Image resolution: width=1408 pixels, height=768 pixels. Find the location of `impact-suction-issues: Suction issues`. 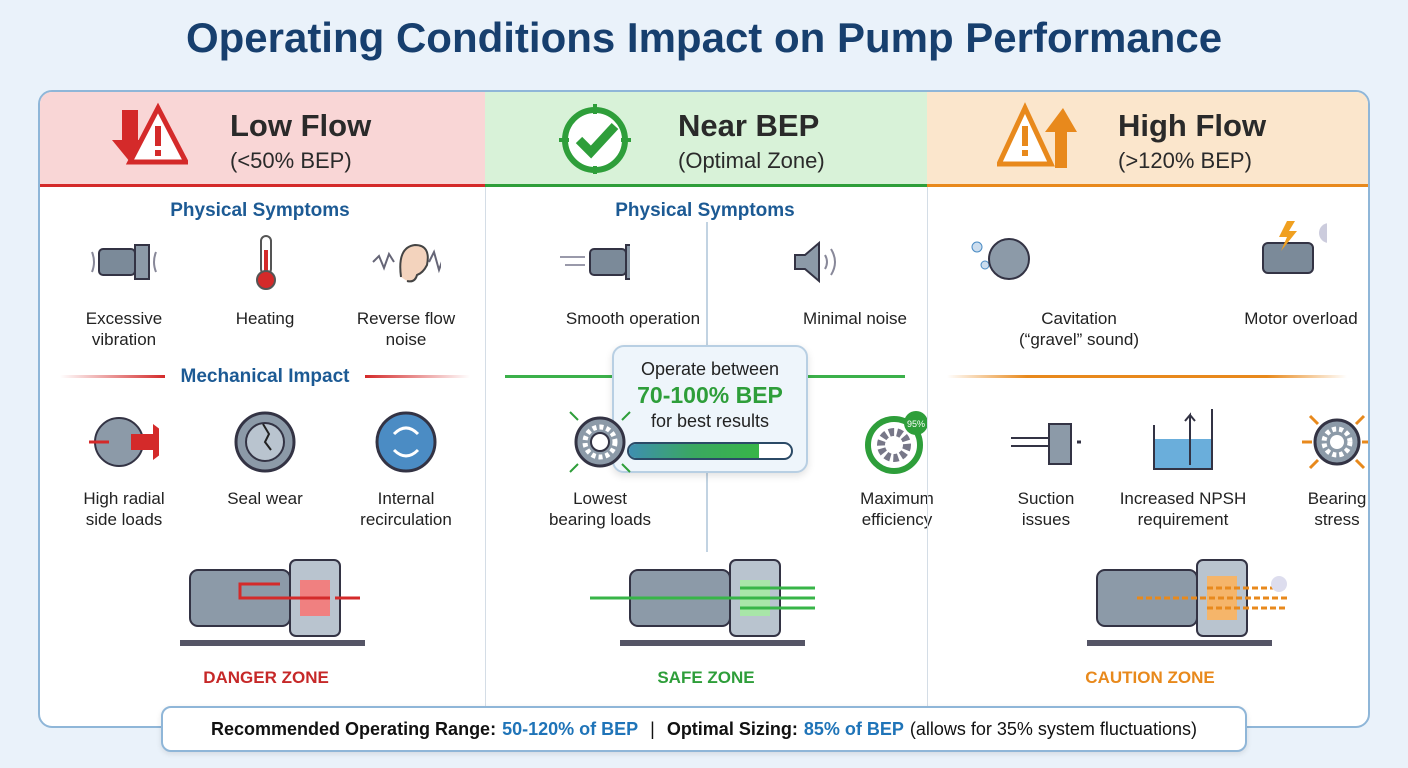

impact-suction-issues: Suction issues is located at coordinates (1046, 509).